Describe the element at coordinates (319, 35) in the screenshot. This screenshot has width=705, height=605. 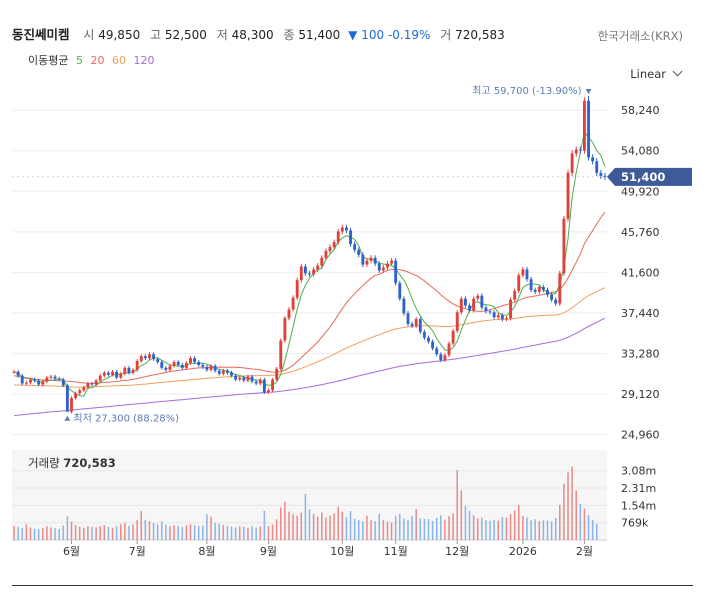
I see `close-value: 51,400` at that location.